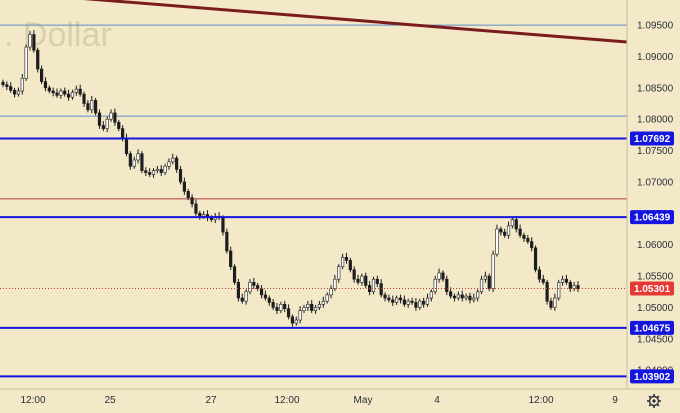  Describe the element at coordinates (655, 182) in the screenshot. I see `y-tick-label: 1.07000` at that location.